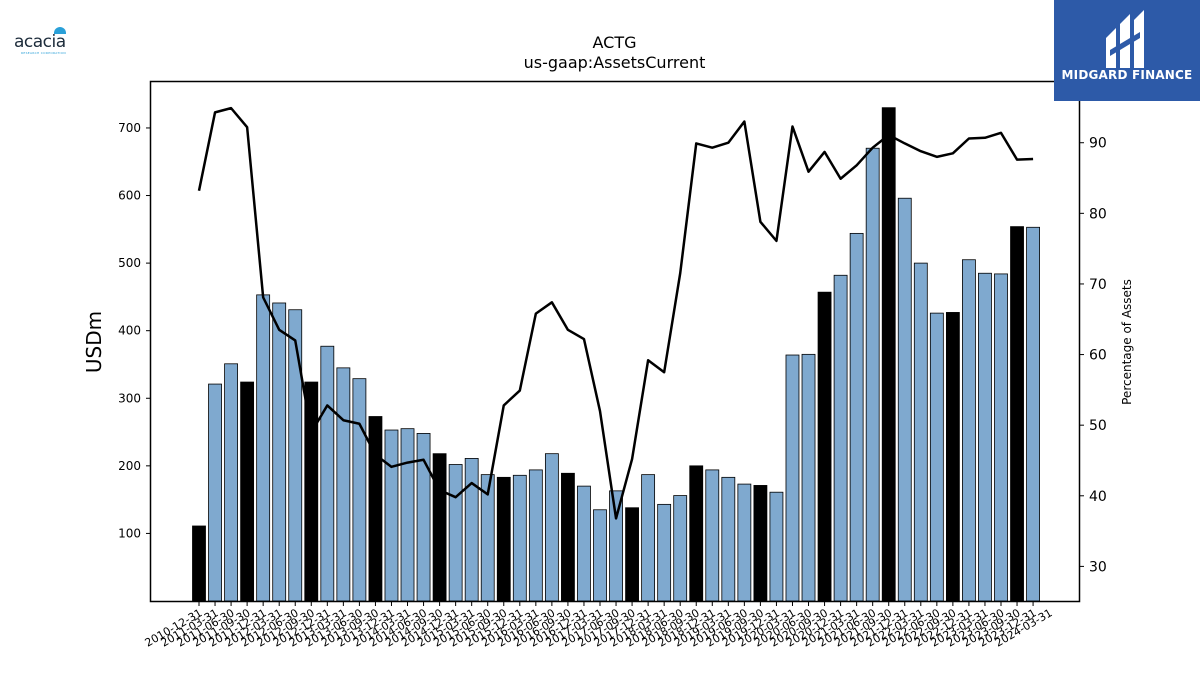 This screenshot has height=675, width=1200. I want to click on y-tick-label: 400, so click(129, 331).